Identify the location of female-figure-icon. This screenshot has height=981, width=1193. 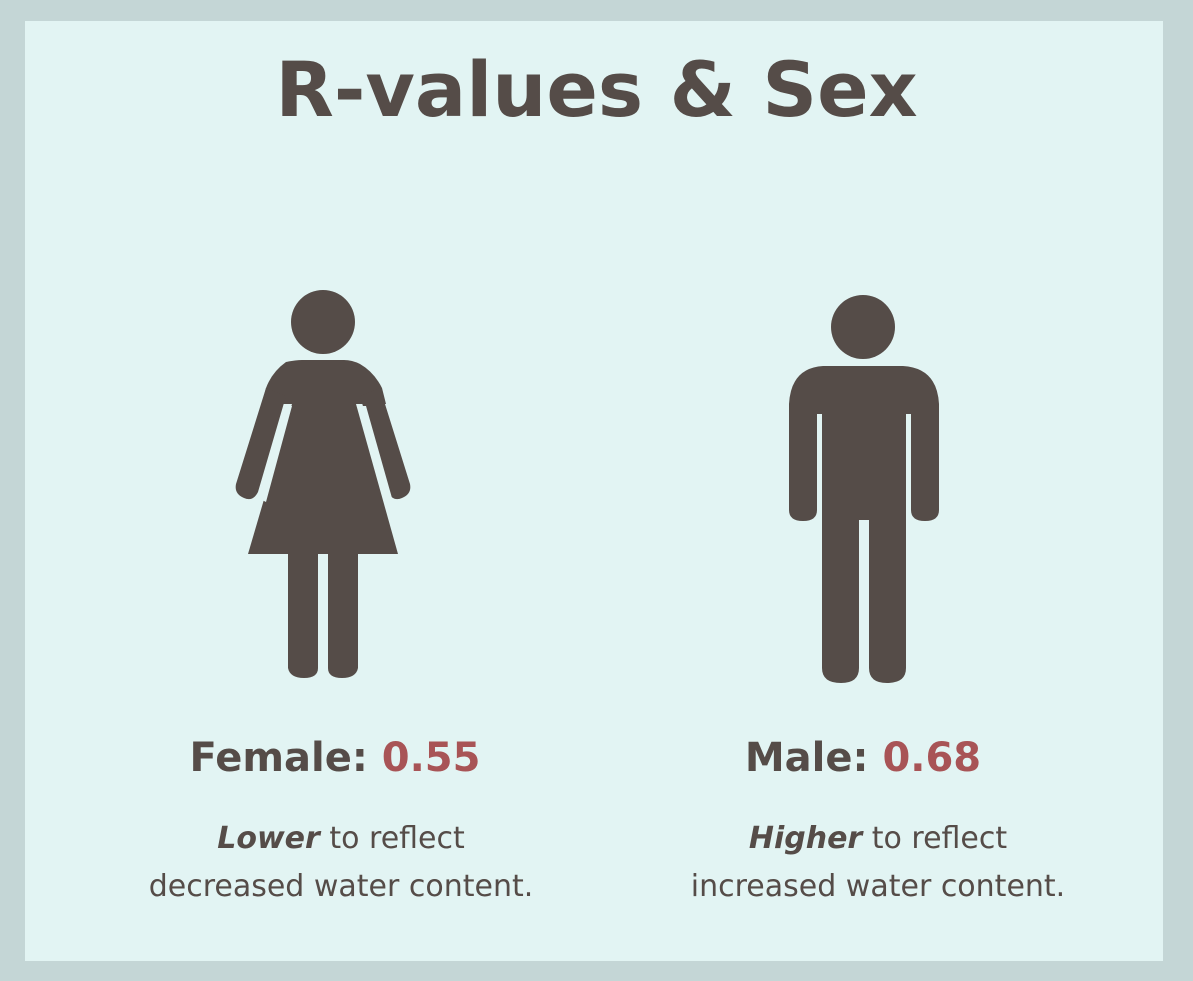
(323, 484).